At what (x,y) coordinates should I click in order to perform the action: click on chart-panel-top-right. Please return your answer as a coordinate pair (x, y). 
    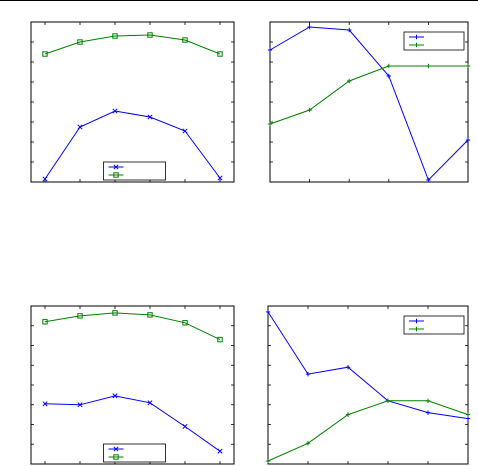
    Looking at the image, I should click on (369, 102).